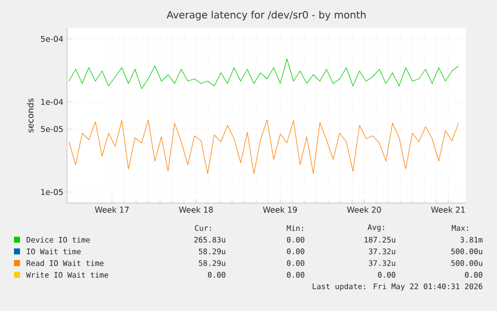 This screenshot has width=497, height=311. What do you see at coordinates (364, 209) in the screenshot?
I see `x-tick-label: Week 20` at bounding box center [364, 209].